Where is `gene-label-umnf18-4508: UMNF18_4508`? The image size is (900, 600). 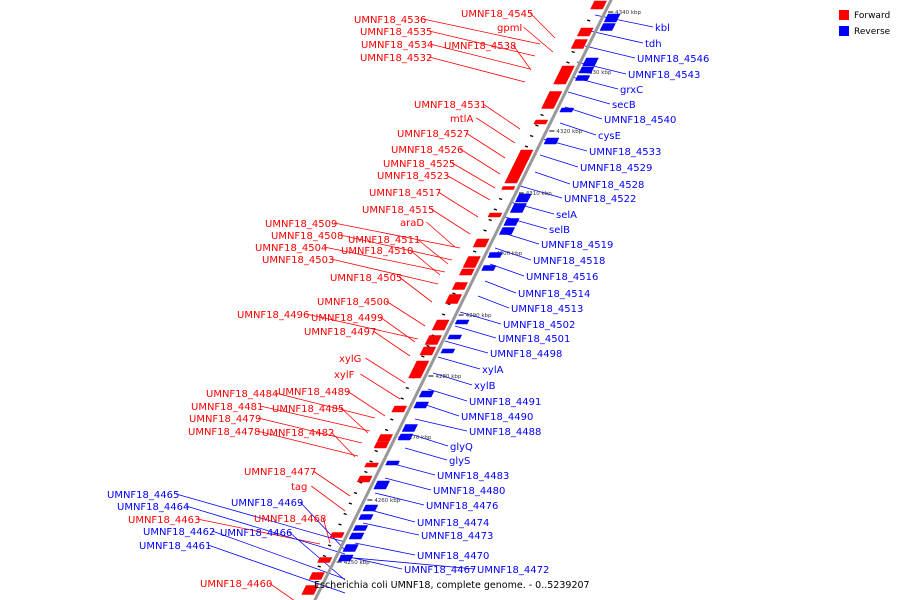 gene-label-umnf18-4508: UMNF18_4508 is located at coordinates (307, 236).